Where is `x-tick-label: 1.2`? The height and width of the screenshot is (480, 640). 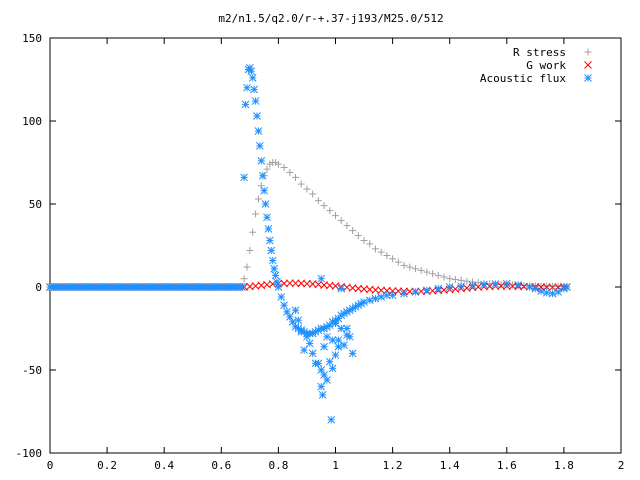 x-tick-label: 1.2 is located at coordinates (393, 465).